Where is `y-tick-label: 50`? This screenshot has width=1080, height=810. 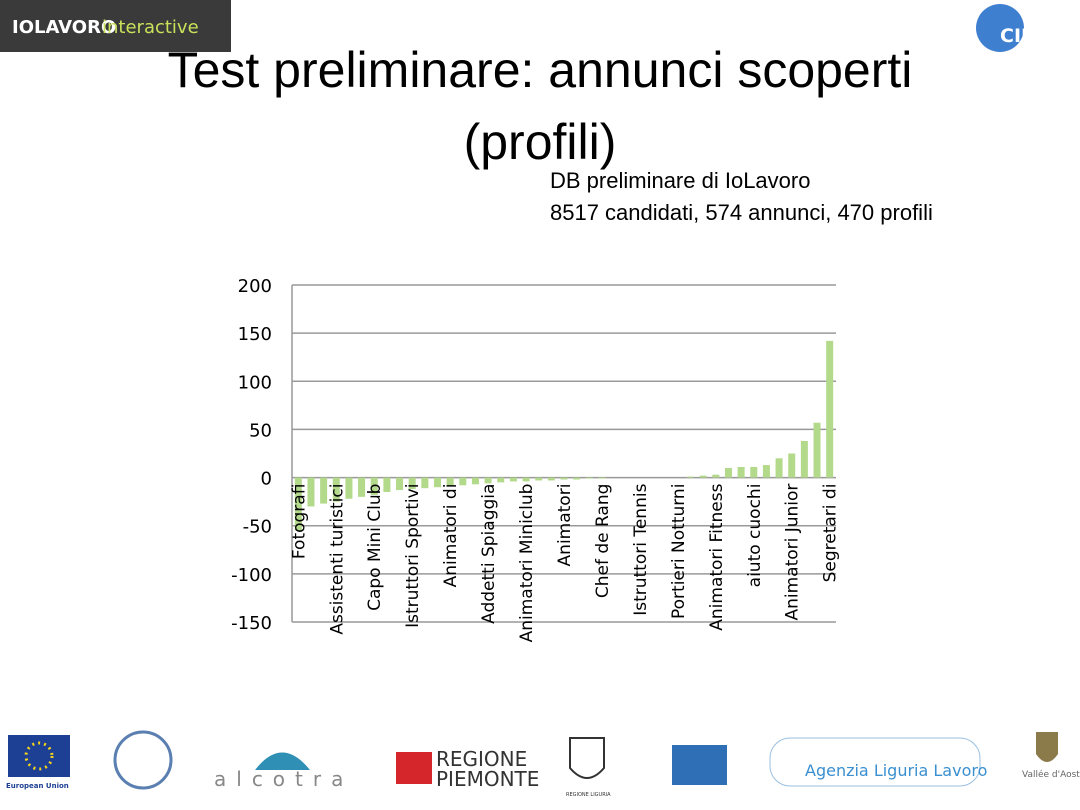 y-tick-label: 50 is located at coordinates (260, 430).